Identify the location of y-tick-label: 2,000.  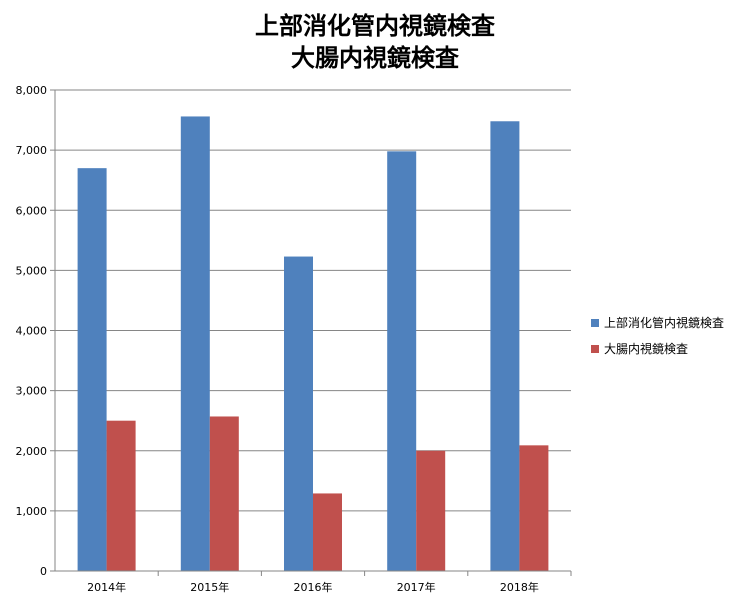
(32, 451).